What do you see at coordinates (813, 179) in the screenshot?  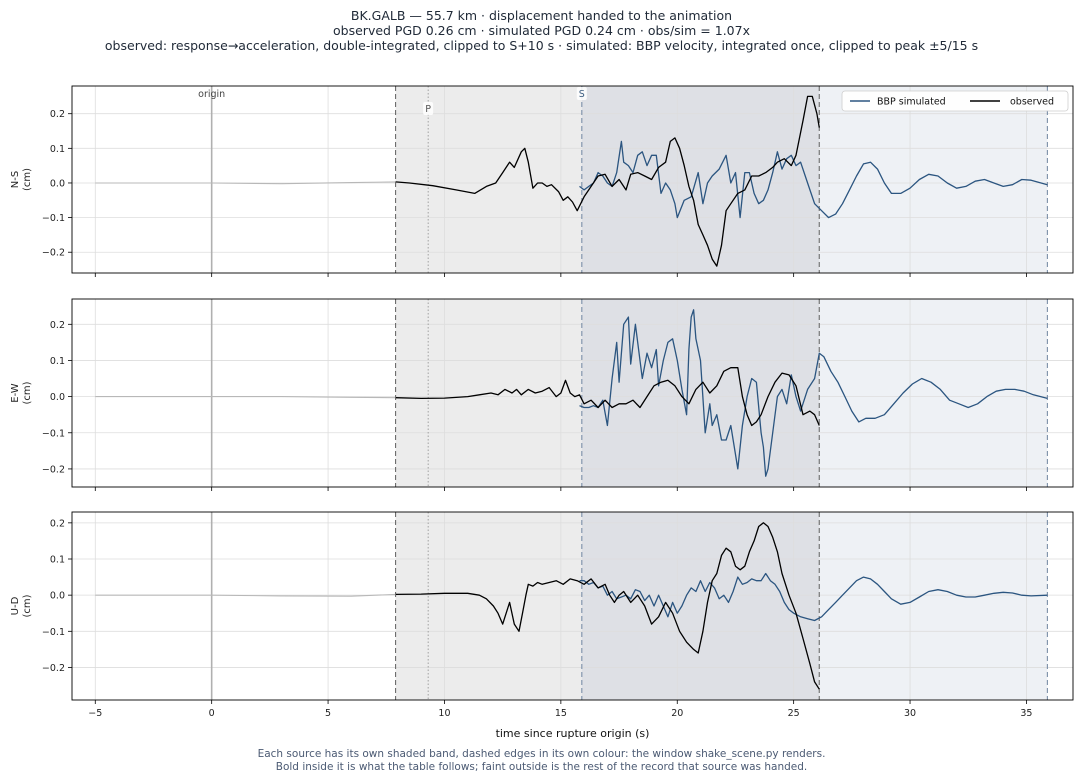 I see `panel-1-simulated-line` at bounding box center [813, 179].